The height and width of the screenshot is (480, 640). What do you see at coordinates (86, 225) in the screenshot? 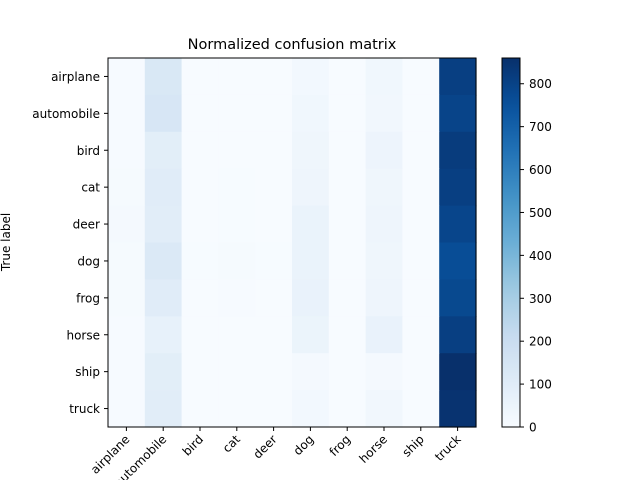
I see `y-tick-label: deer` at bounding box center [86, 225].